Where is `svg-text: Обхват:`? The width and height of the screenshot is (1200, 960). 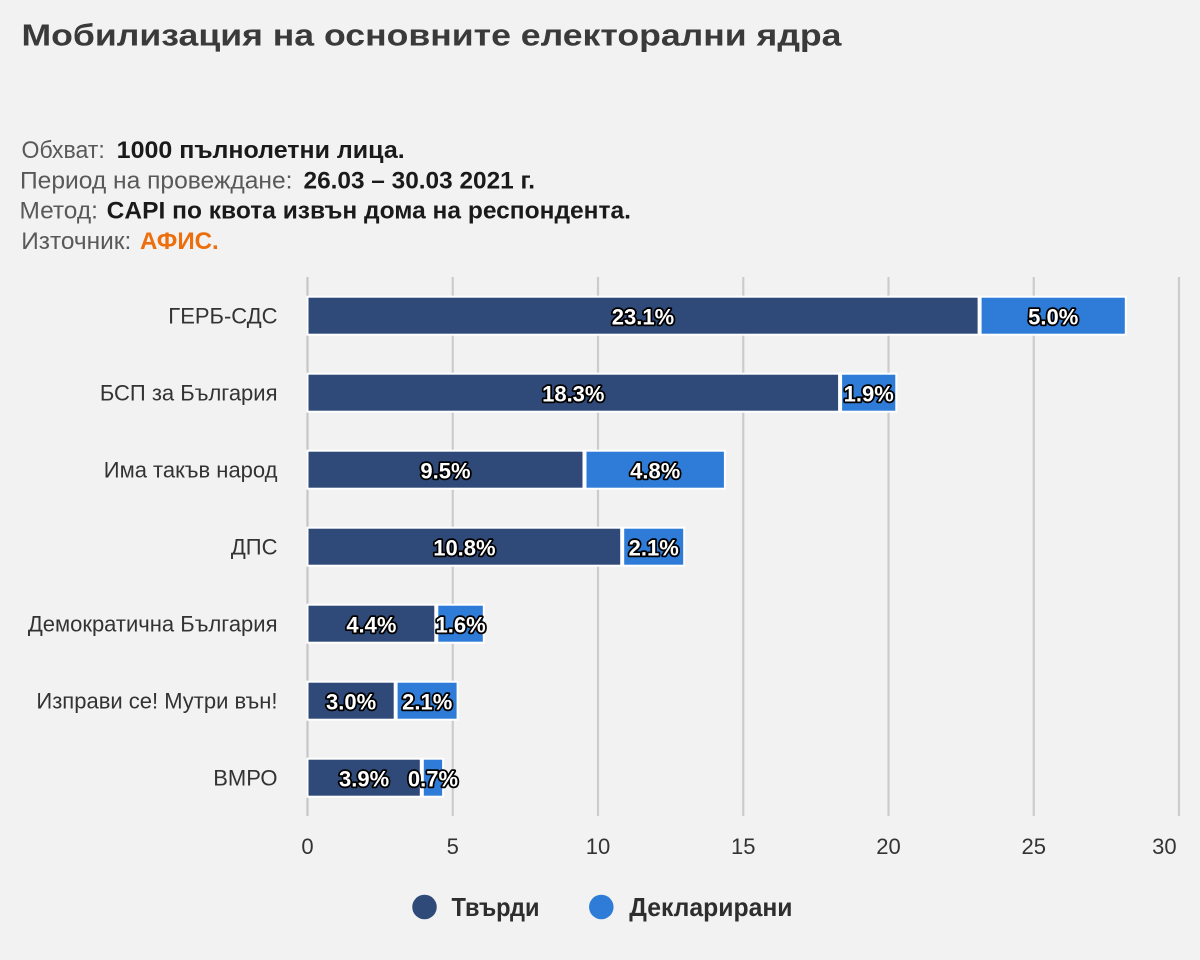 svg-text: Обхват: is located at coordinates (63, 150).